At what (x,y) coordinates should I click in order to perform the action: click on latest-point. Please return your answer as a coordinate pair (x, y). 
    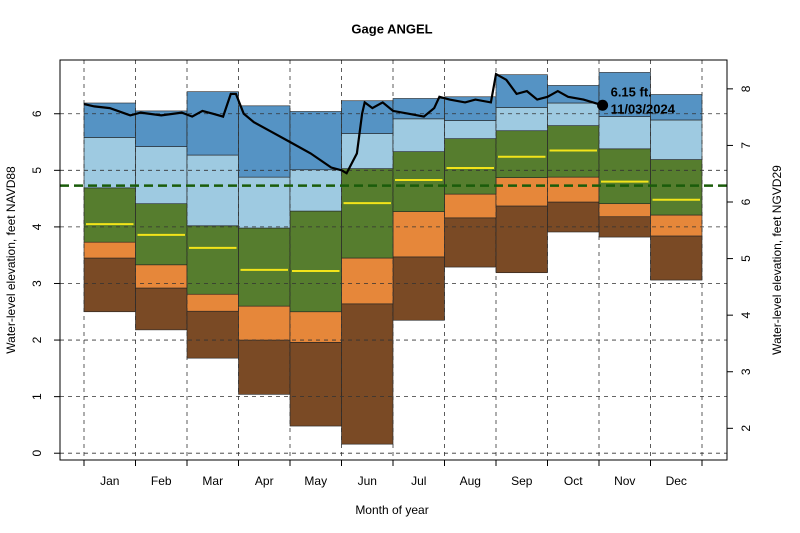
    Looking at the image, I should click on (603, 105).